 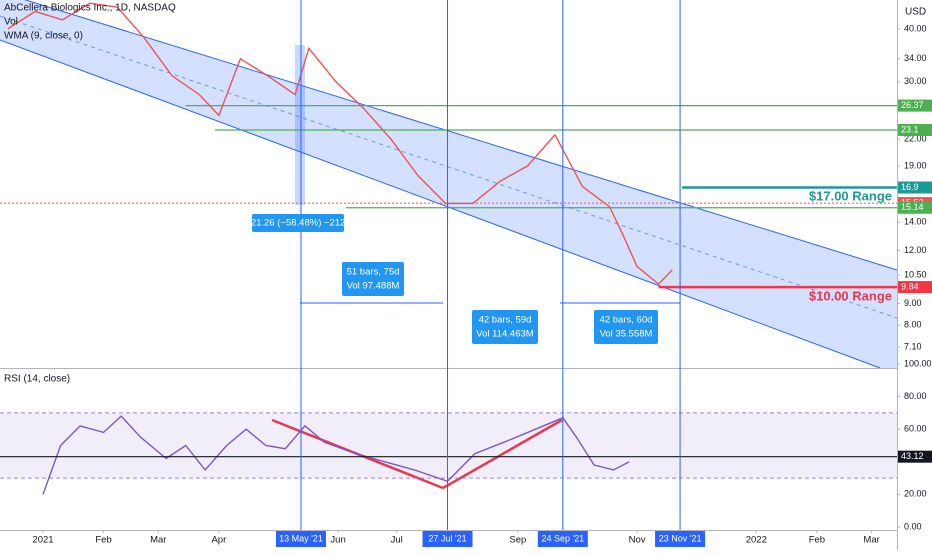 I want to click on measure-text: Vol 35.558M, so click(x=626, y=334).